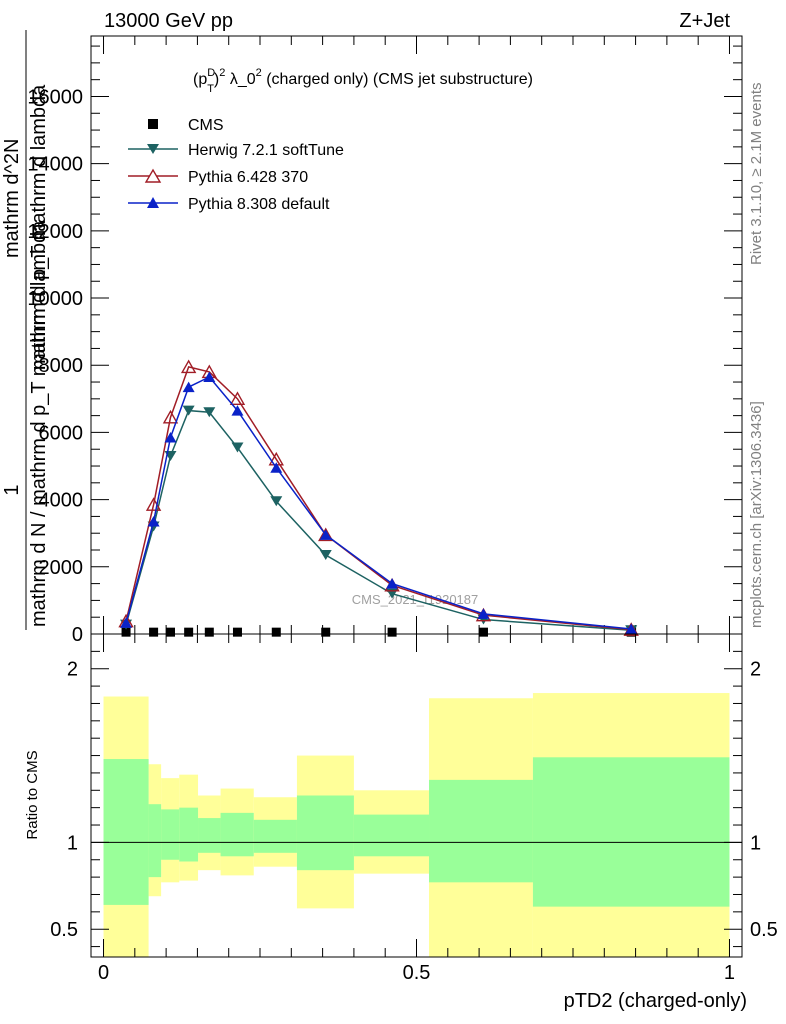 This screenshot has height=1024, width=786. Describe the element at coordinates (756, 514) in the screenshot. I see `mcplots-label: mcplots.cern.ch [arXiv:1306.3436]` at that location.